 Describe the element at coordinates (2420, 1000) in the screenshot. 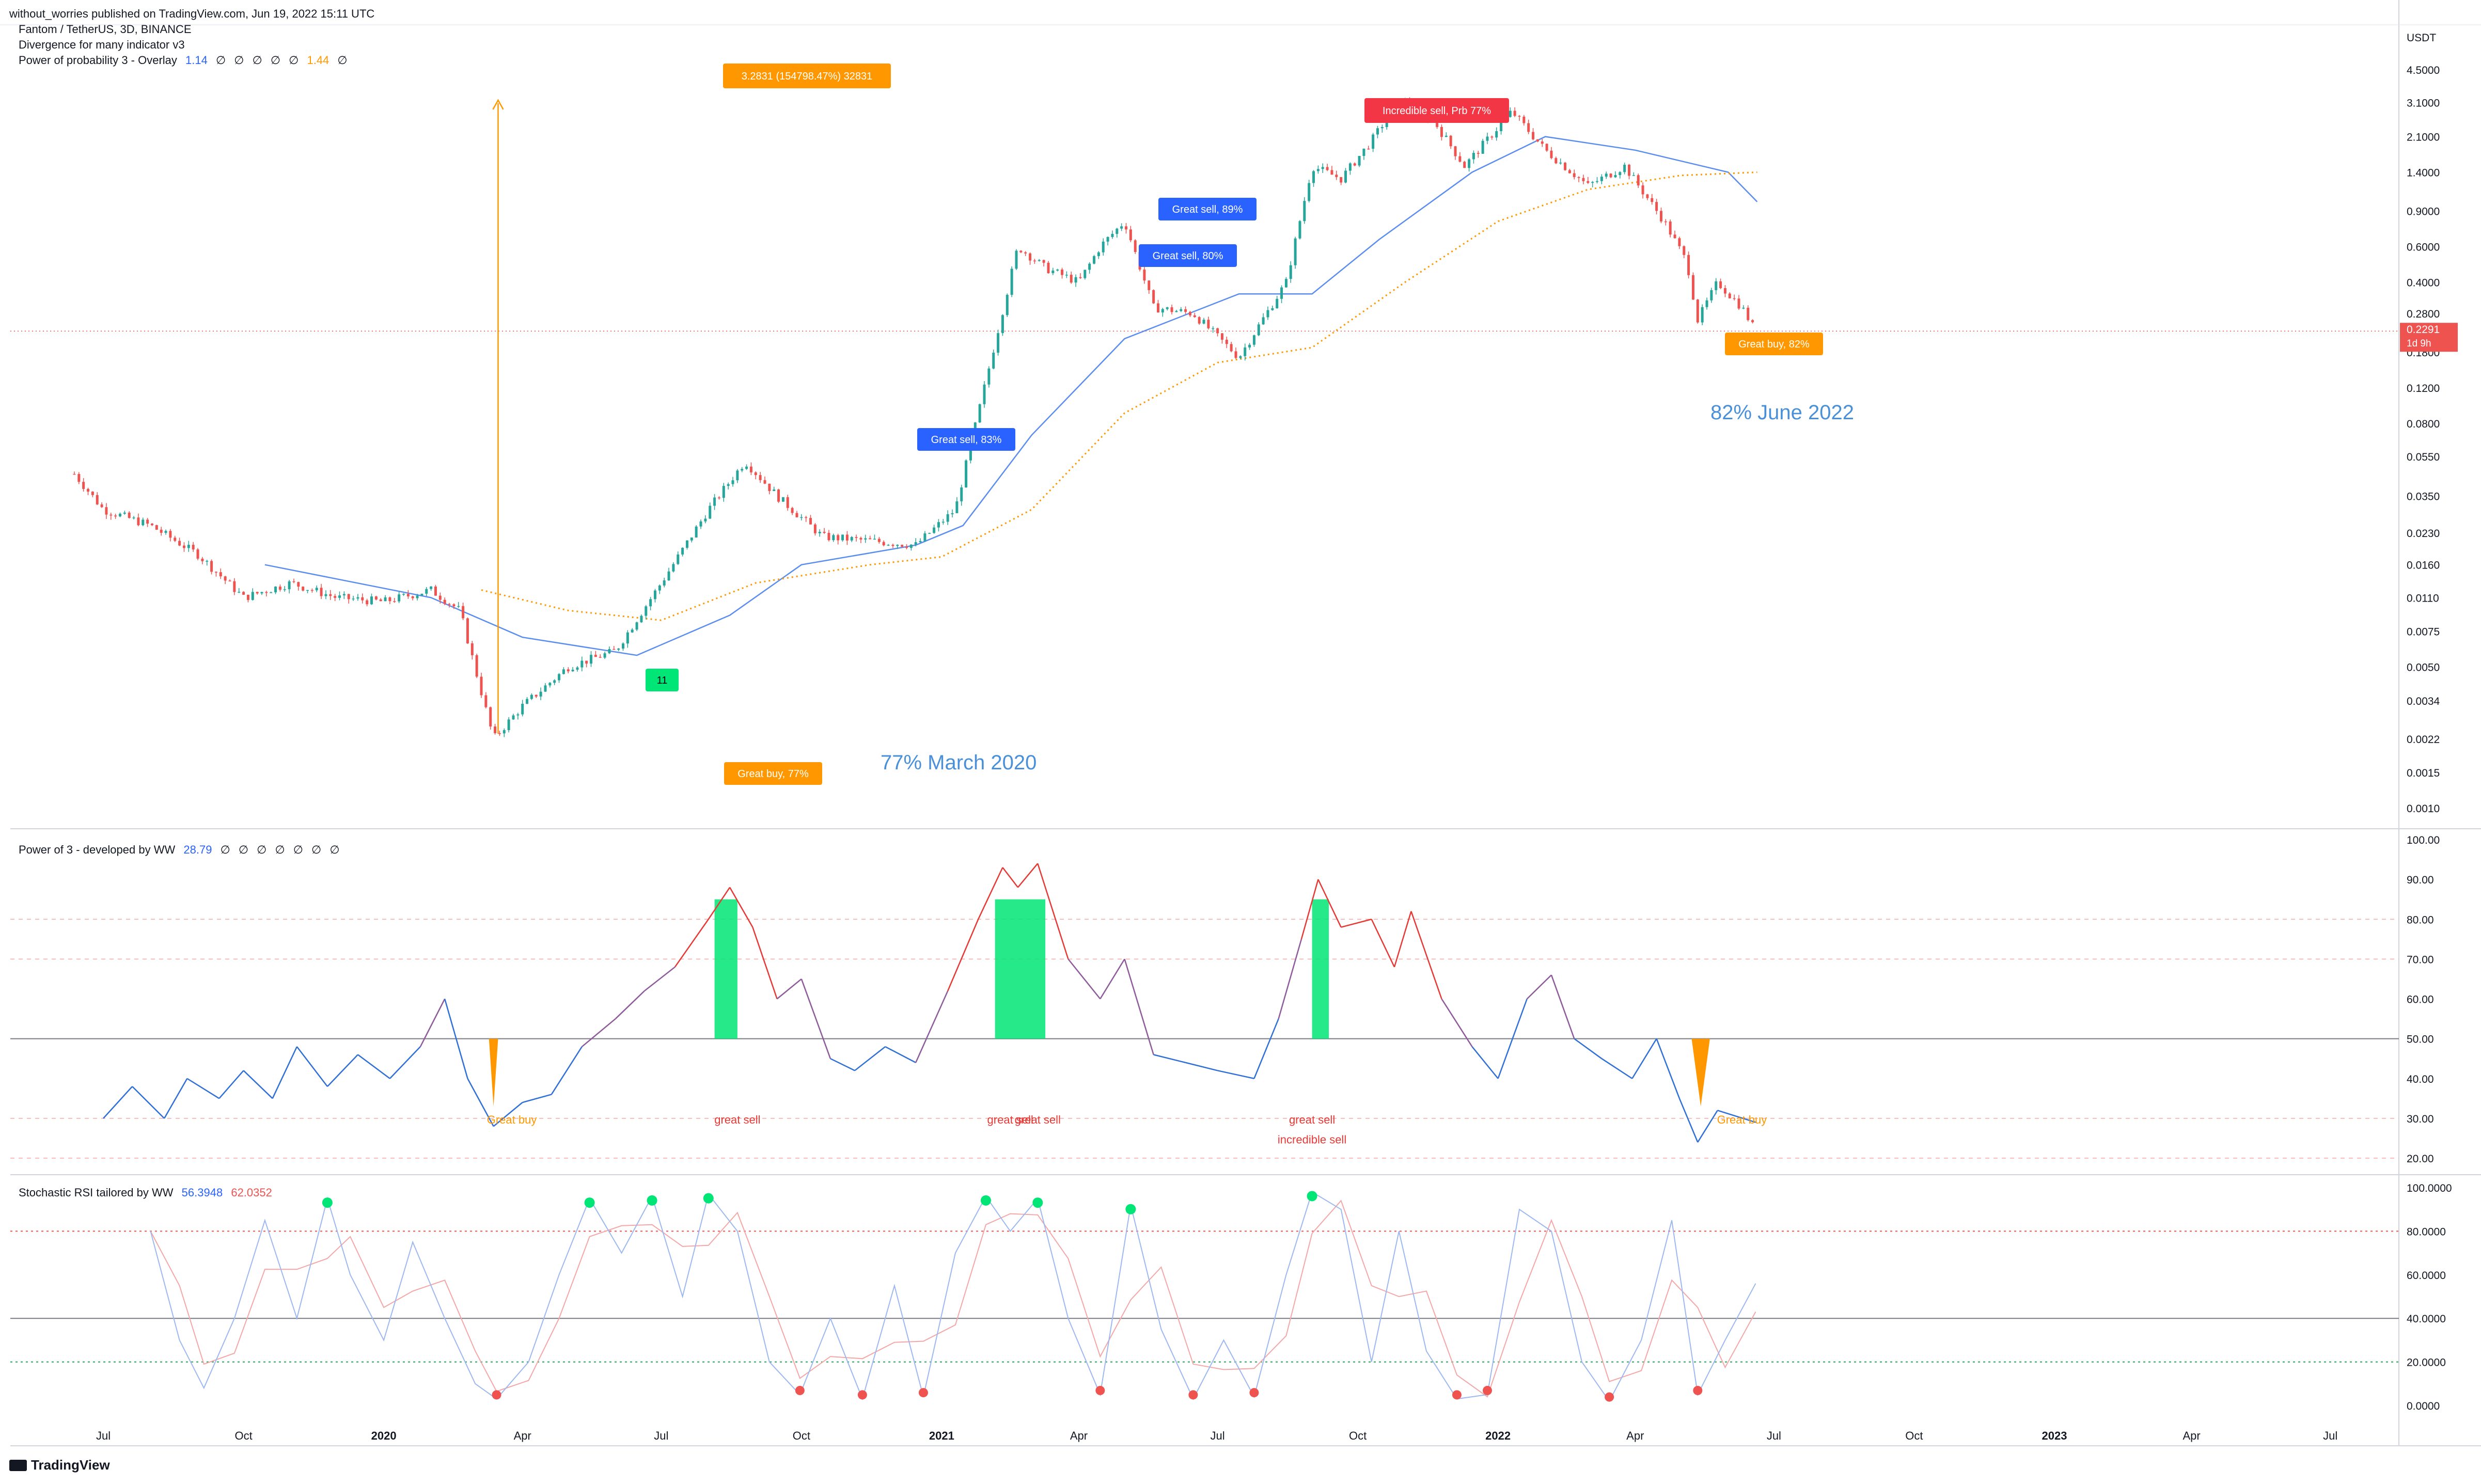

I see `power3-tick-label: 60.00` at that location.